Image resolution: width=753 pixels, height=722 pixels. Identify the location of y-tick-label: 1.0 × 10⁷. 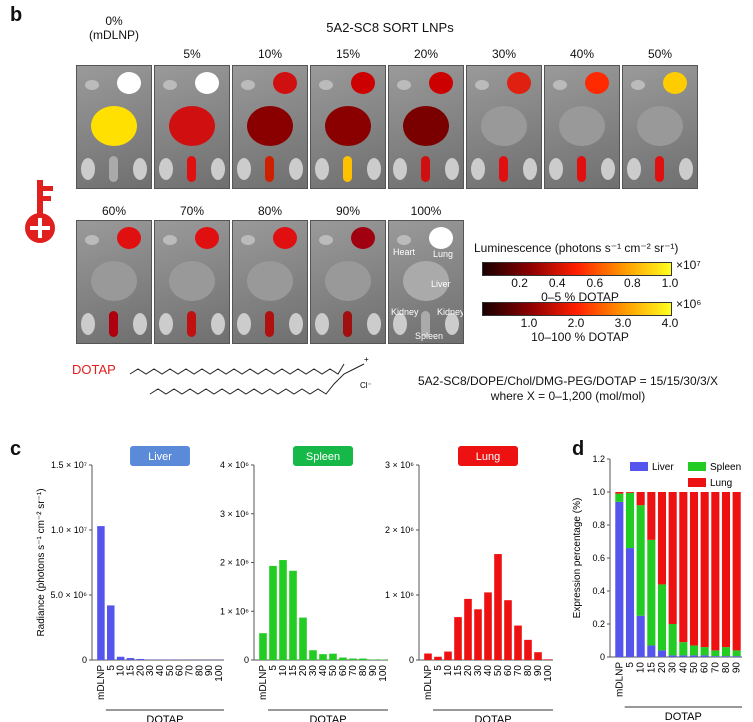
(69, 530).